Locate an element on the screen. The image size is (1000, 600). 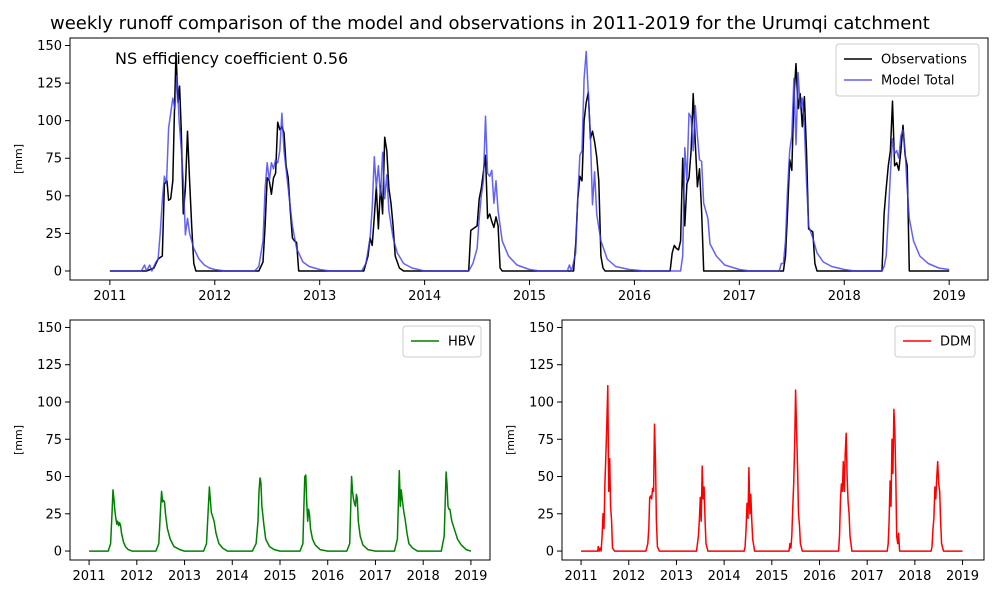
legend-label: HBV is located at coordinates (461, 342).